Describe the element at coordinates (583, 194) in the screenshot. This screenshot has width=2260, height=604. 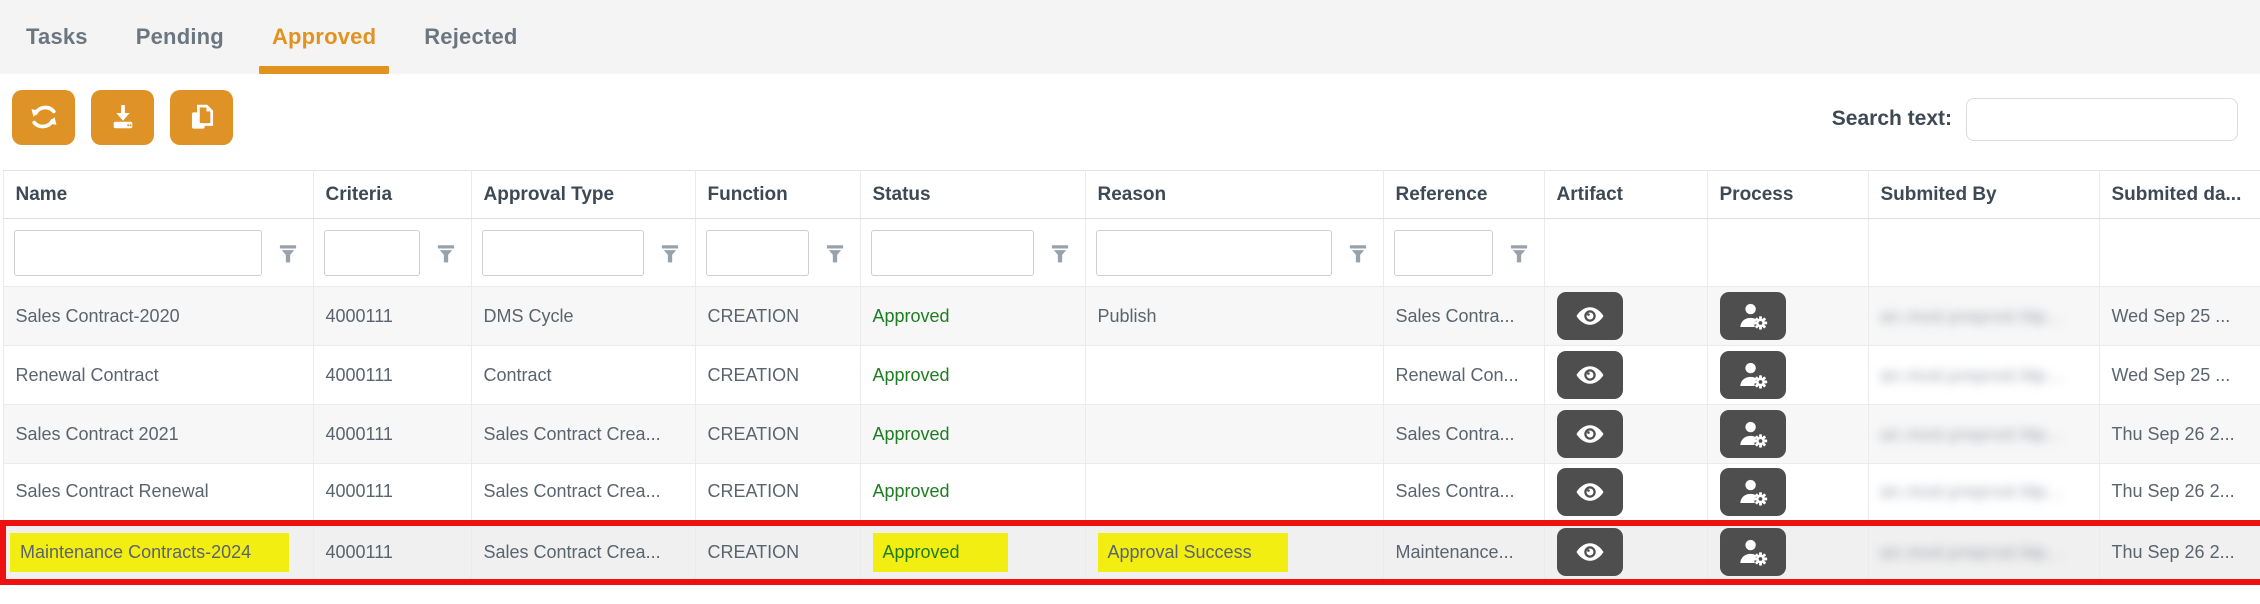
I see `column-header-approval-type: Approval Type` at that location.